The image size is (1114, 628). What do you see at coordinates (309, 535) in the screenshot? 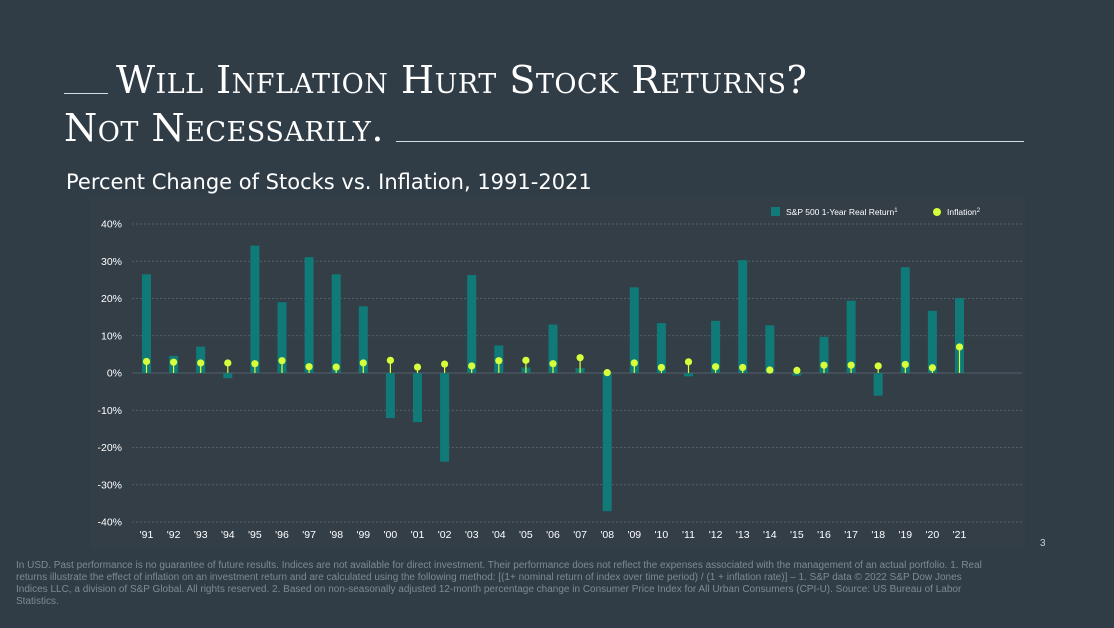
I see `x-tick-label: '97` at bounding box center [309, 535].